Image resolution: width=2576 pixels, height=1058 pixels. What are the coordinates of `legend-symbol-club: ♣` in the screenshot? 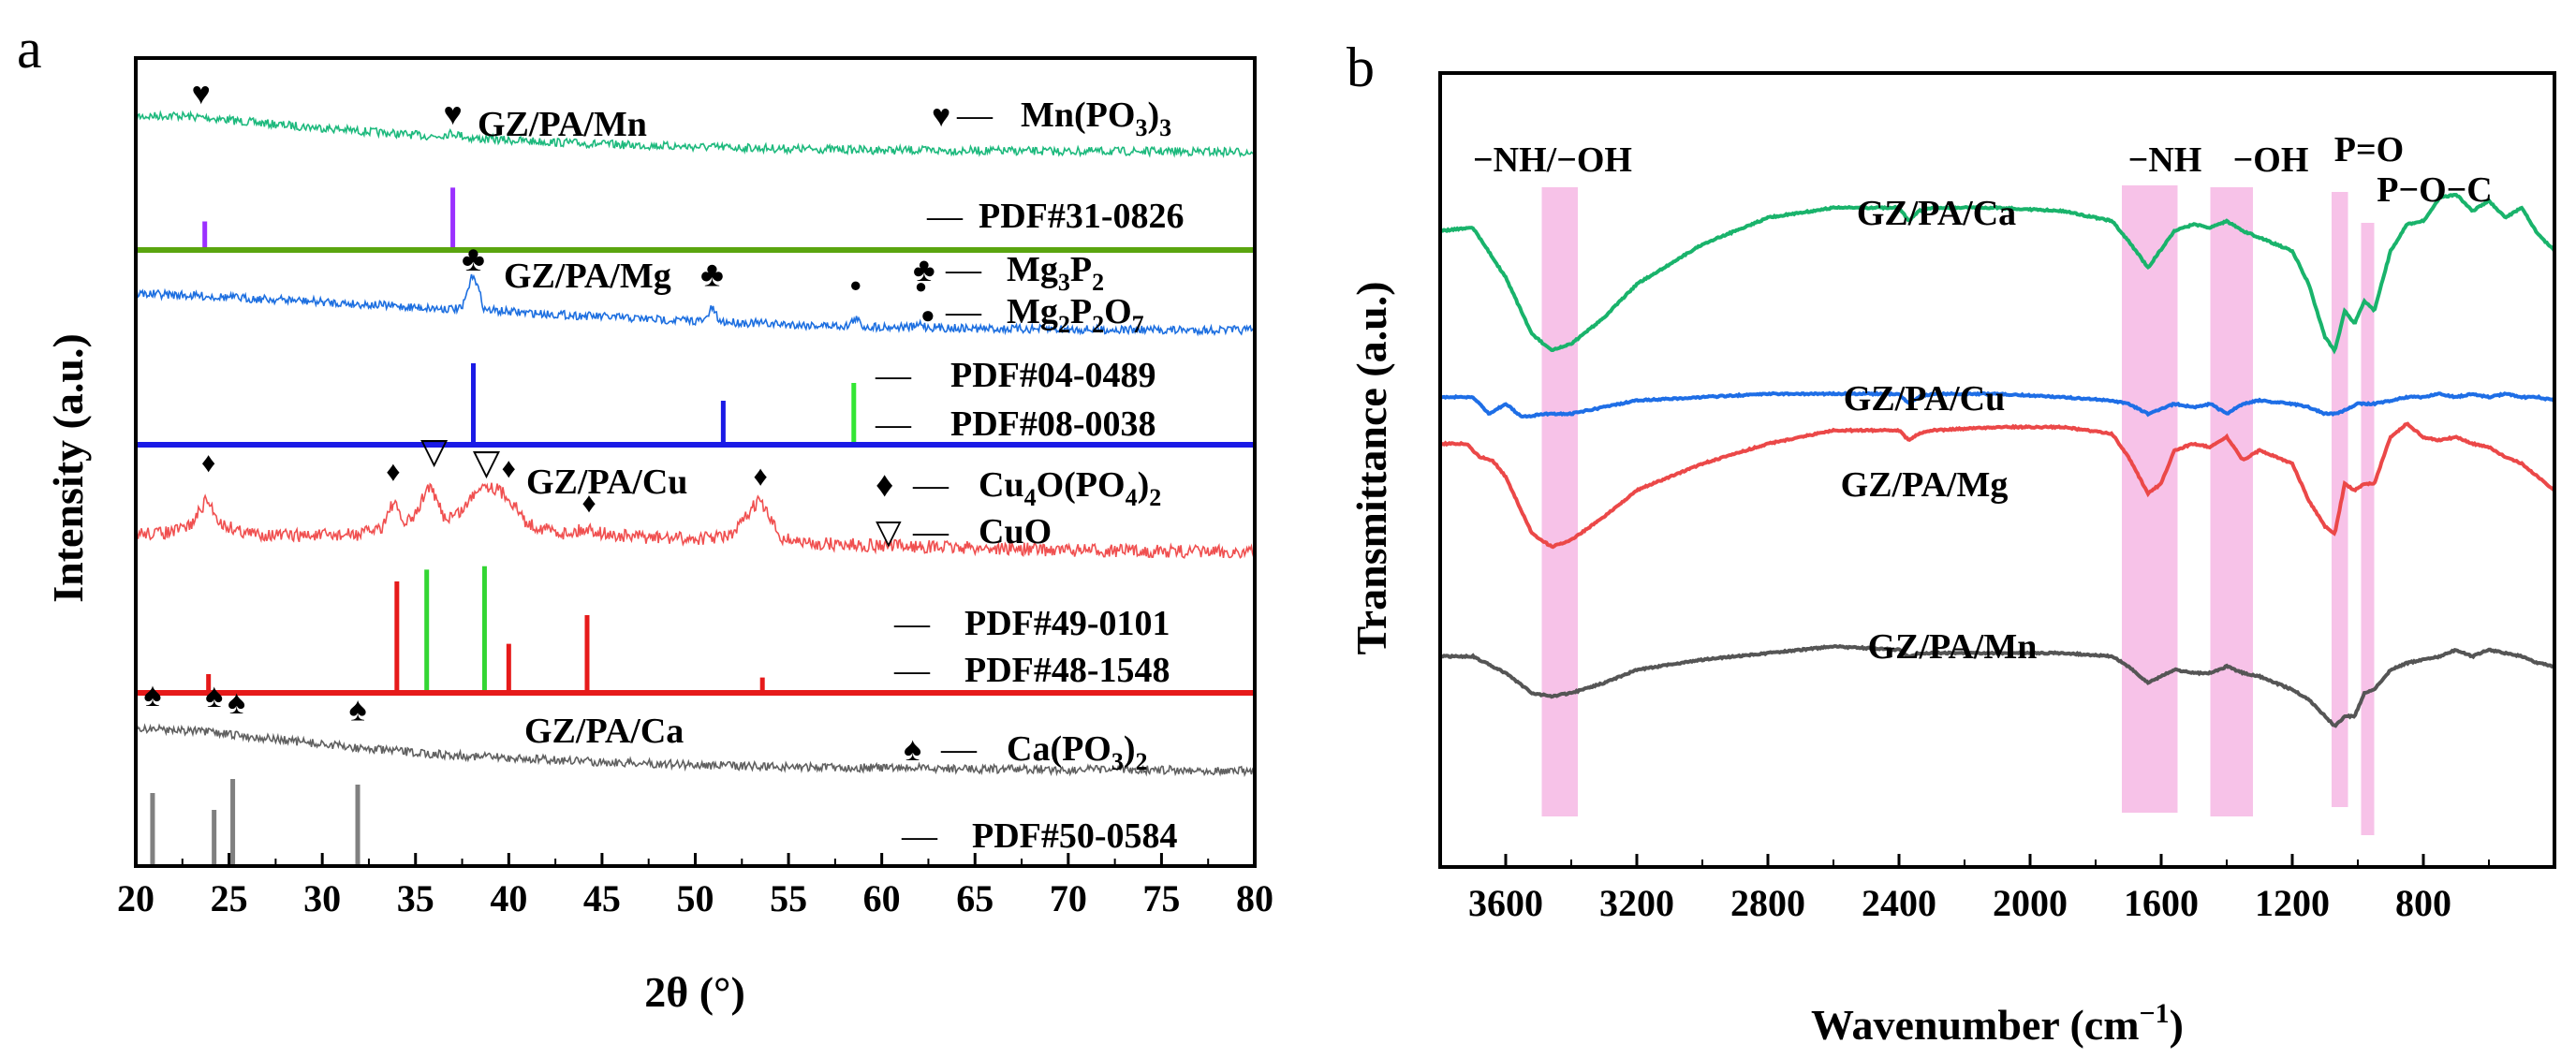 It's located at (924, 269).